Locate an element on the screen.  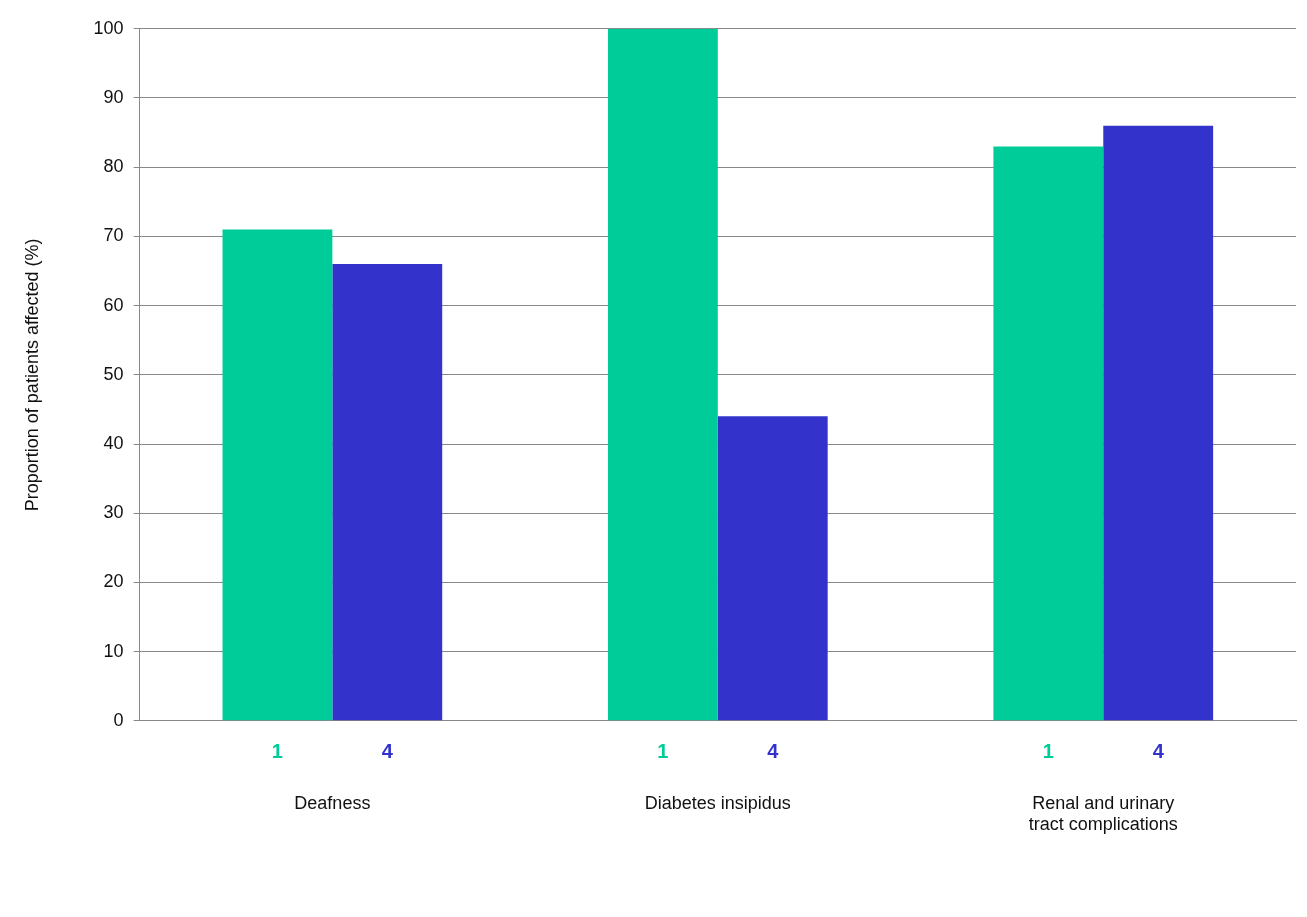
y-tick-label: 60 is located at coordinates (113, 304).